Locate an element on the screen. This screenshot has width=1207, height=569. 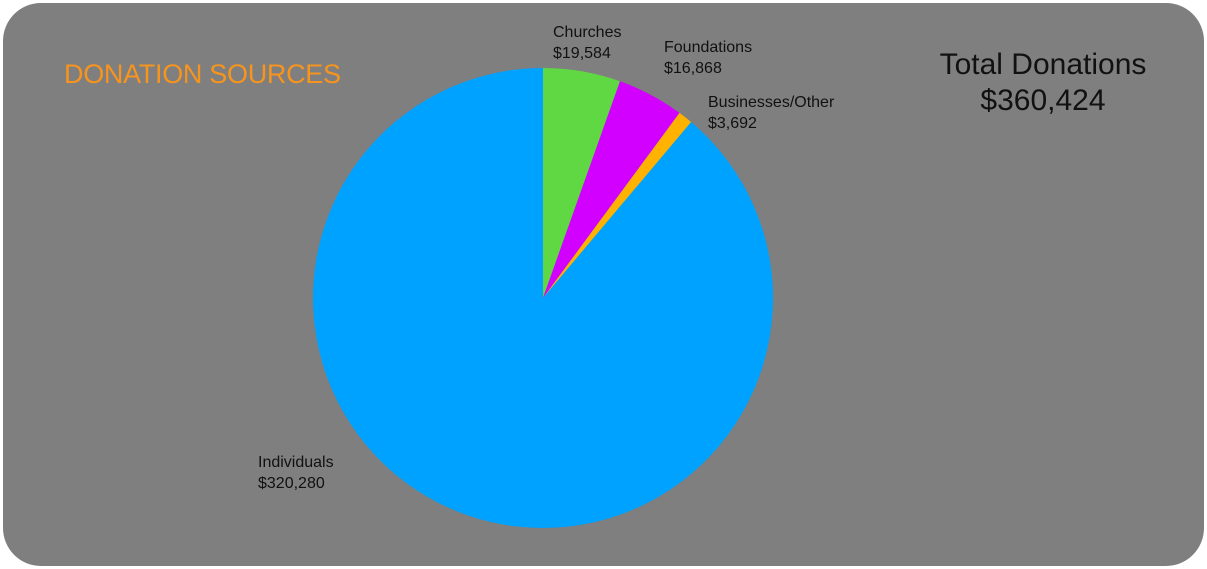
slice-label-churches-value: $19,584 is located at coordinates (582, 53).